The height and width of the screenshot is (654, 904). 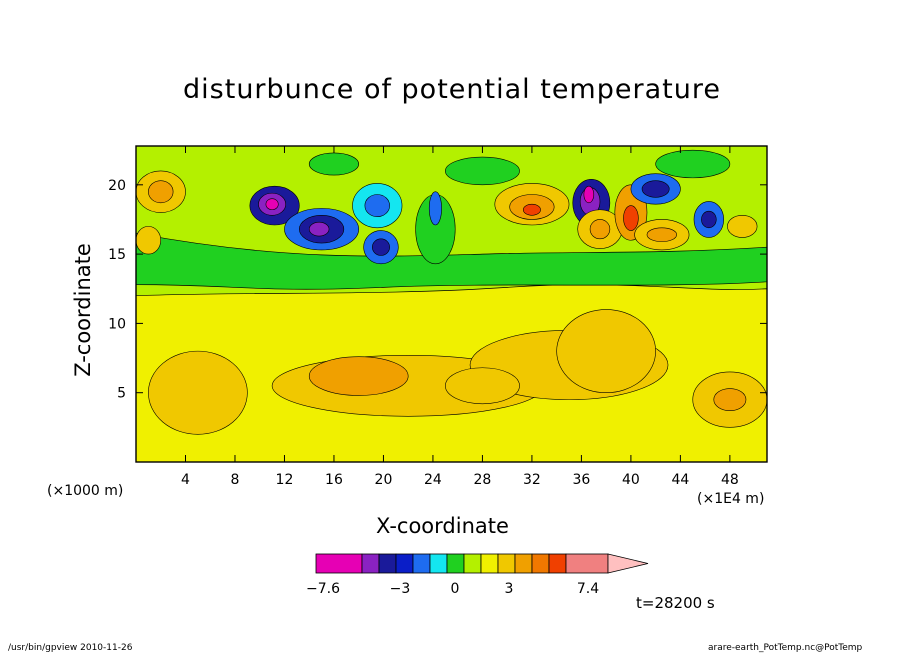 I want to click on chart-title: disturbunce of potential temperature, so click(x=452, y=89).